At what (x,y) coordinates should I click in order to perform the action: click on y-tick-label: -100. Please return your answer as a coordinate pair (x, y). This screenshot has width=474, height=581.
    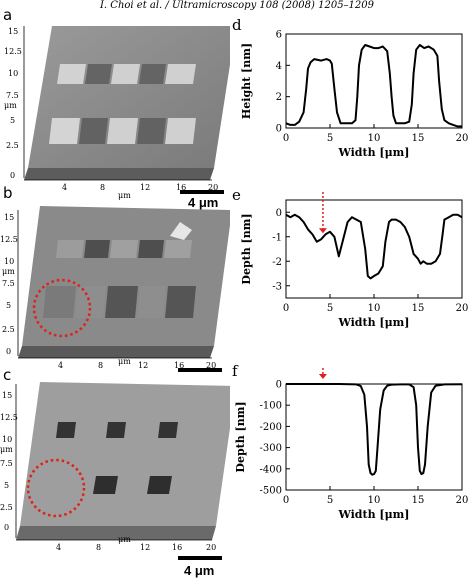
    Looking at the image, I should click on (271, 406).